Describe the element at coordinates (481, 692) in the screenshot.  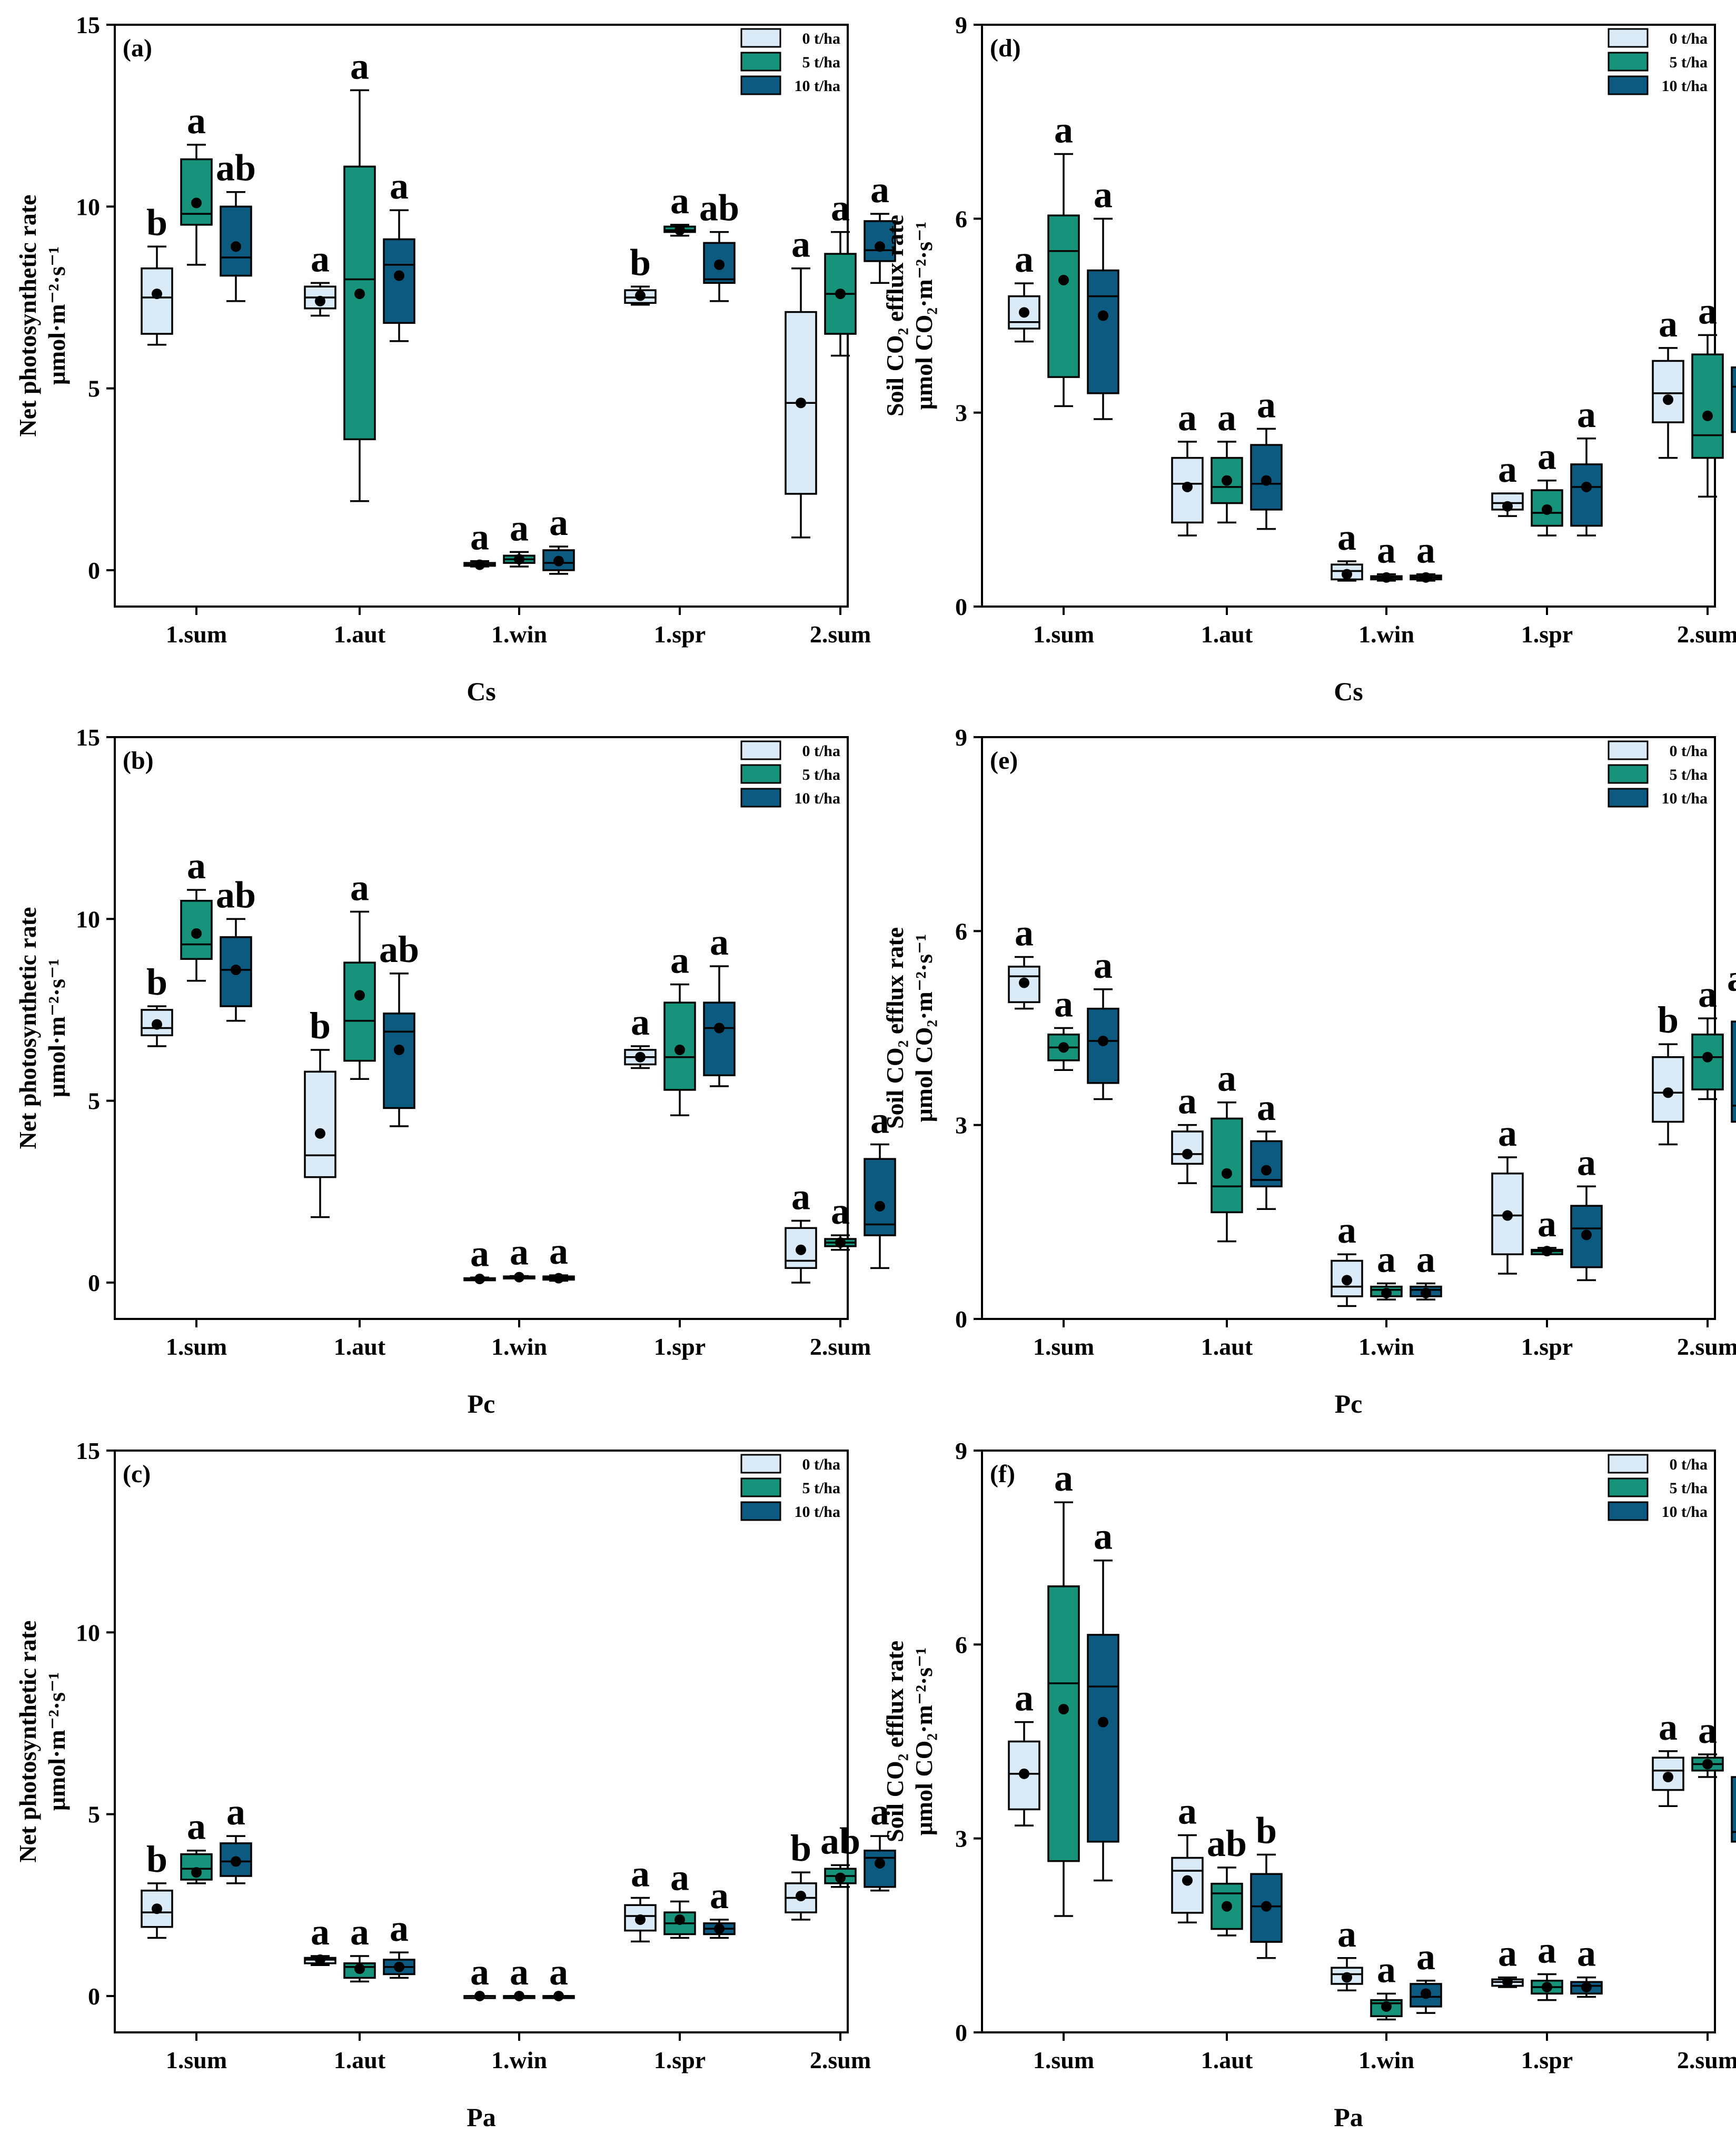
I see `species-label: Cs` at that location.